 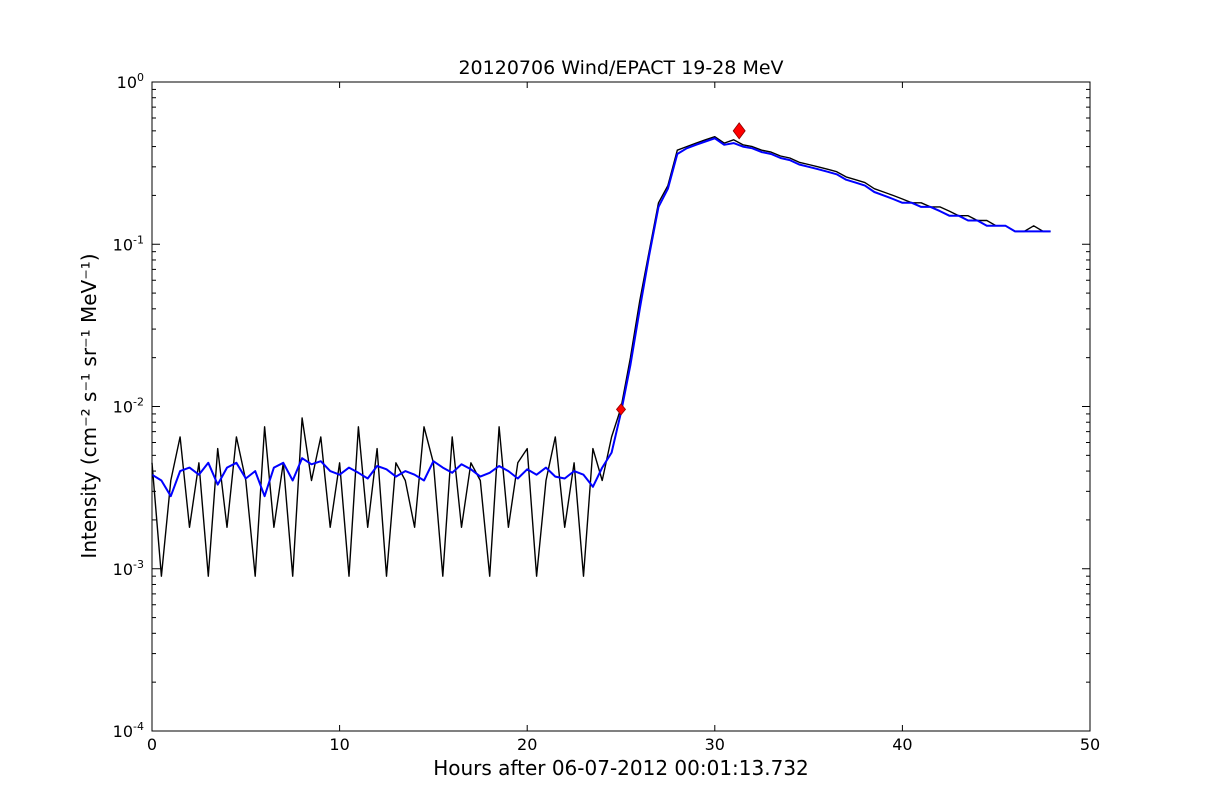 What do you see at coordinates (715, 744) in the screenshot?
I see `x-tick-label: 30` at bounding box center [715, 744].